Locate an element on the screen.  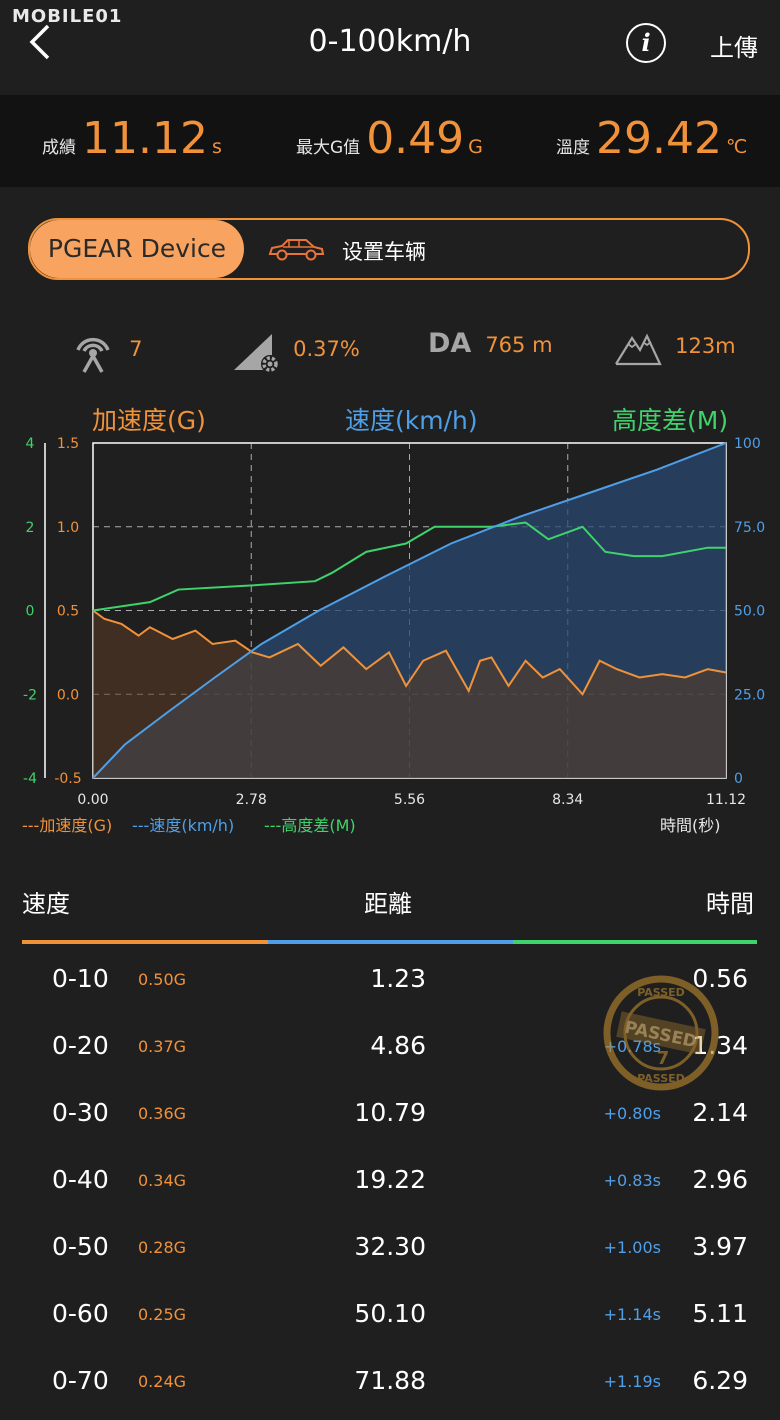
g-value: 0.36G is located at coordinates (162, 1113).